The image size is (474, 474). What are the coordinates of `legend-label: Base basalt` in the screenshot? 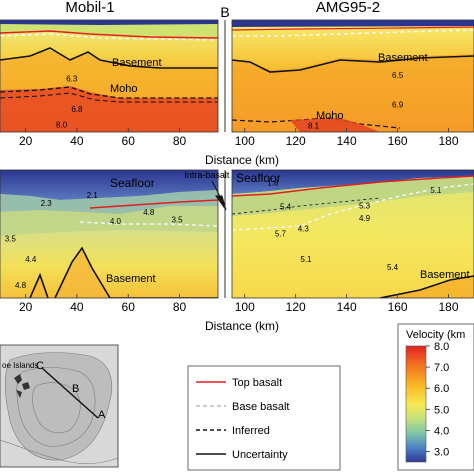 It's located at (260, 407).